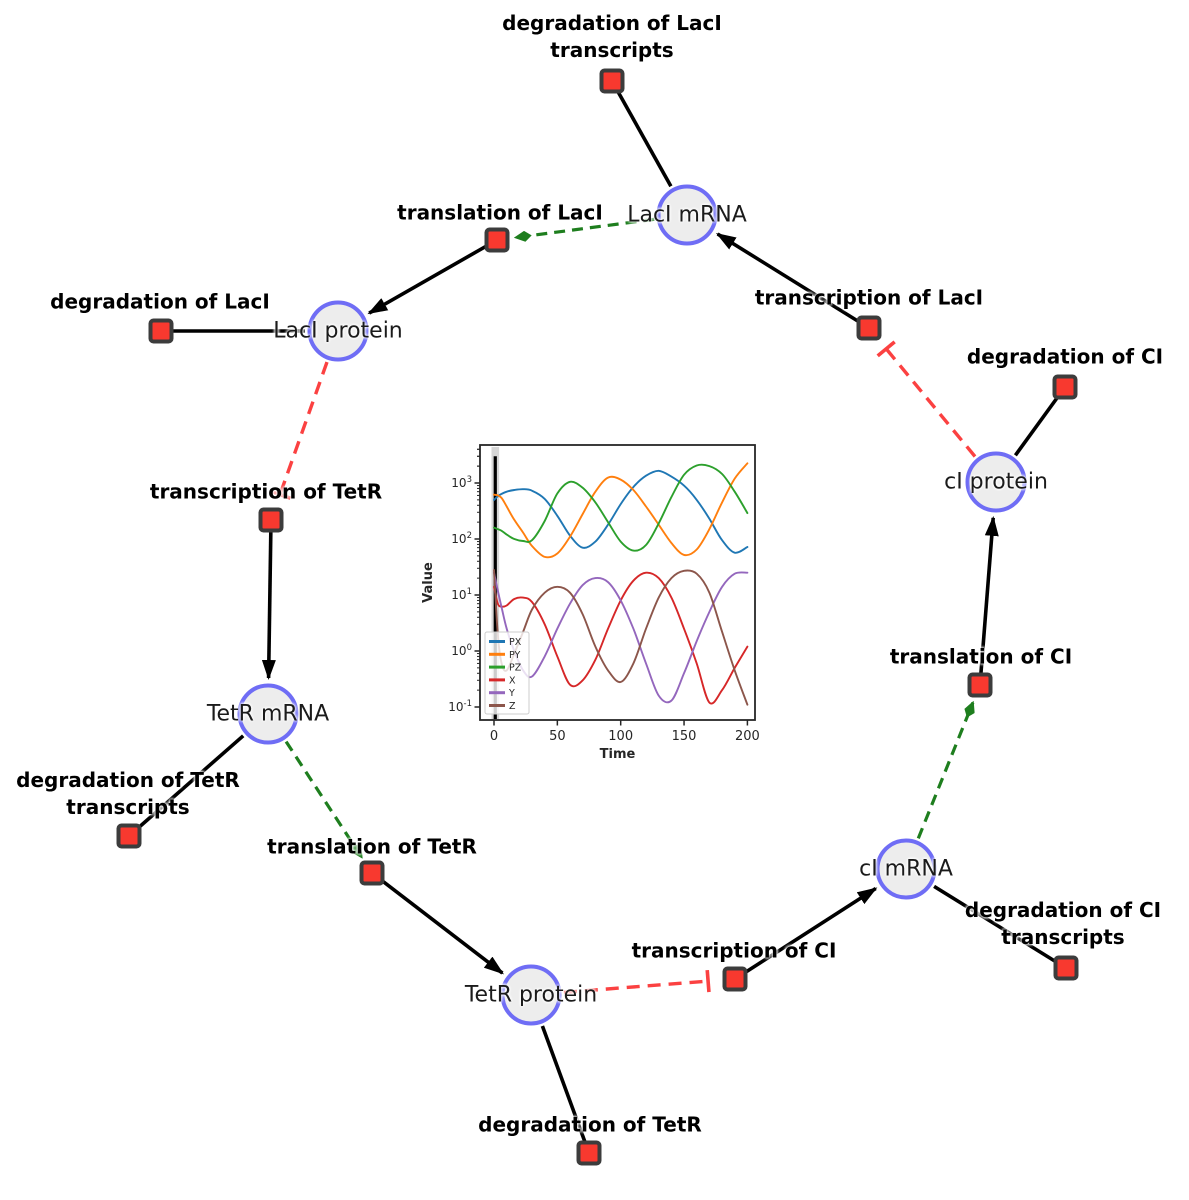  I want to click on reaction-node-degradation-of-ci, so click(1065, 387).